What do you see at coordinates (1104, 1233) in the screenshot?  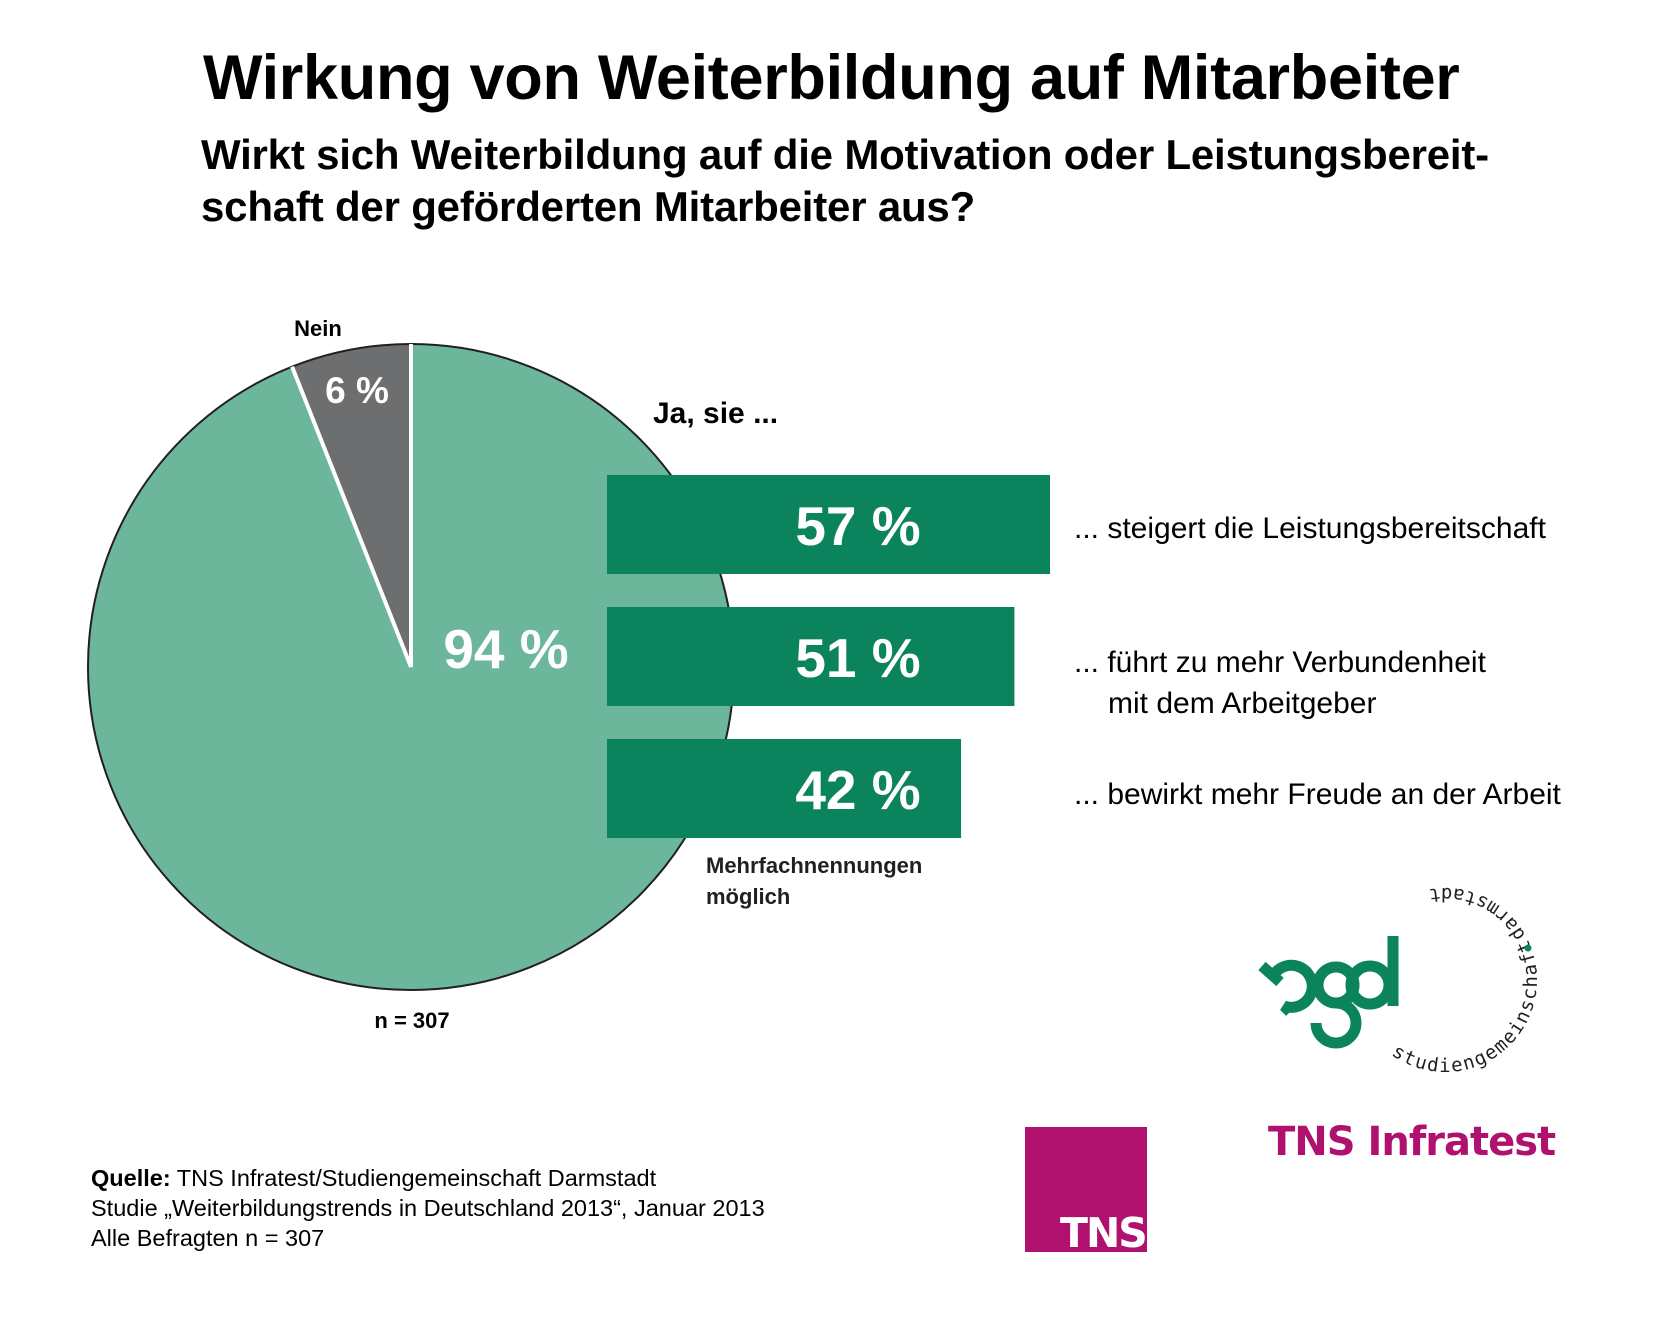 I see `tns-logo-text: TNS` at bounding box center [1104, 1233].